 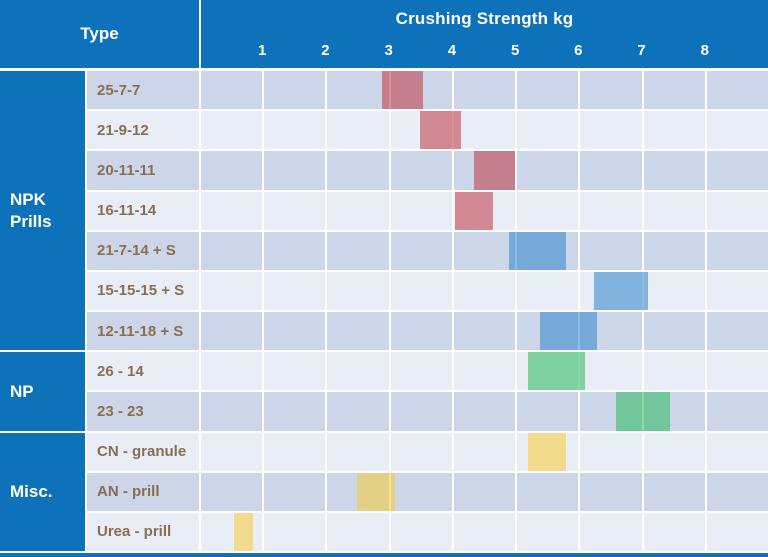 What do you see at coordinates (143, 90) in the screenshot?
I see `row-label-25-7-7: 25-7-7` at bounding box center [143, 90].